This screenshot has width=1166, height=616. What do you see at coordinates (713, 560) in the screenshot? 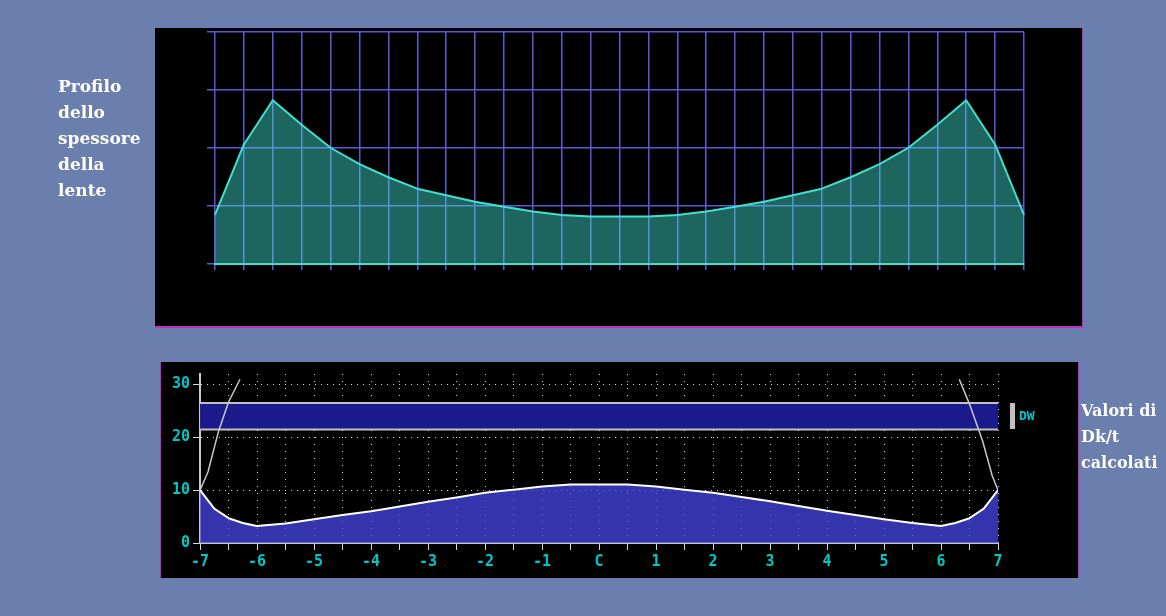
I see `x-tick-label: 2` at bounding box center [713, 560].